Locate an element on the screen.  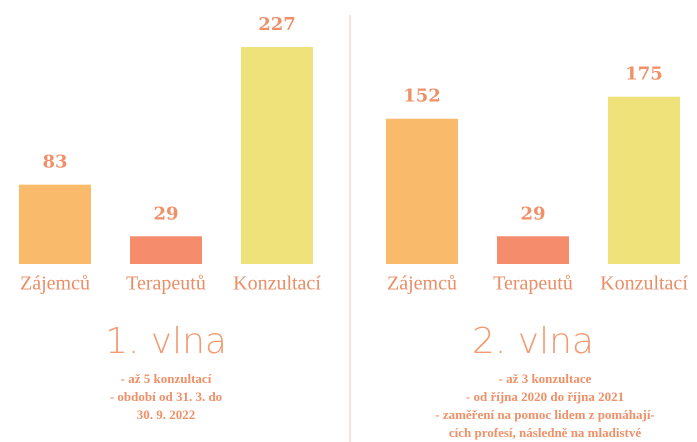
value-label: 83 is located at coordinates (54, 162).